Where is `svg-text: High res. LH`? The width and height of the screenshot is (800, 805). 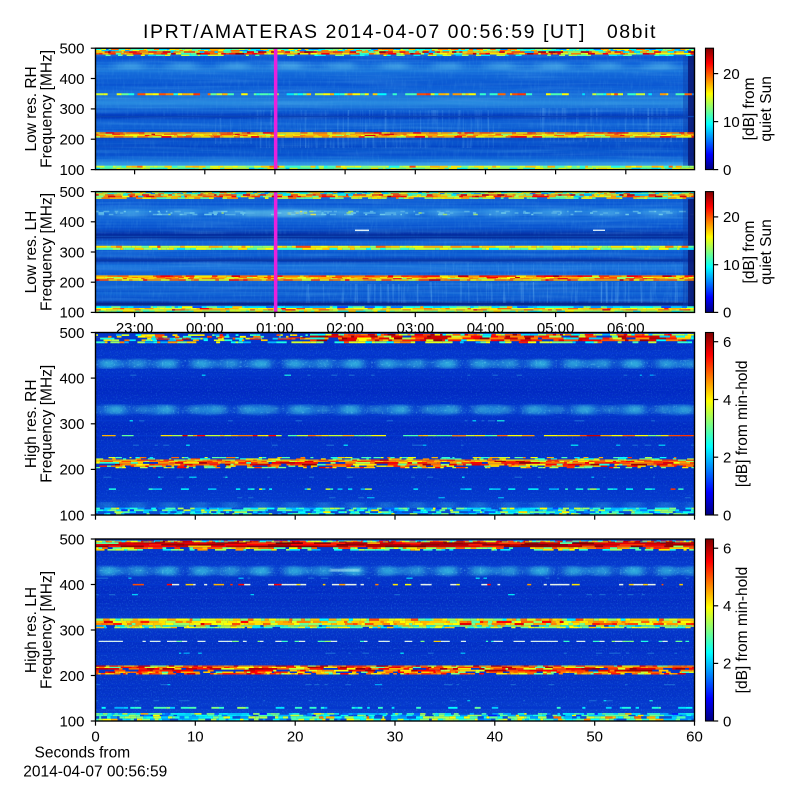 svg-text: High res. LH is located at coordinates (31, 630).